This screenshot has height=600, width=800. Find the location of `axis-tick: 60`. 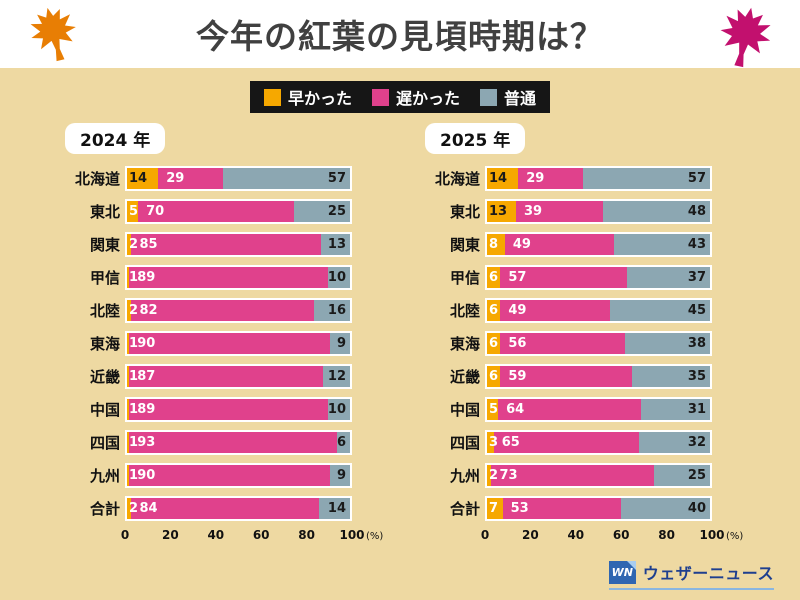

axis-tick: 60 is located at coordinates (261, 535).